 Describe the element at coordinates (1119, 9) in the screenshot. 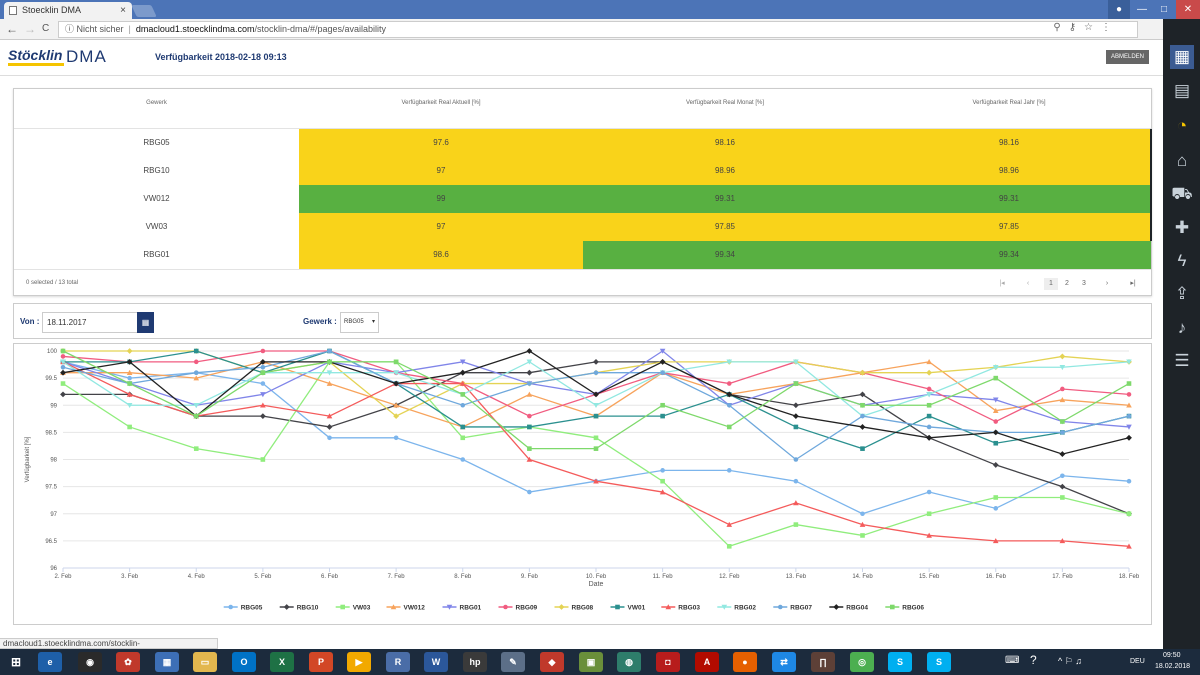

I see `user-profile-icon: ●` at that location.